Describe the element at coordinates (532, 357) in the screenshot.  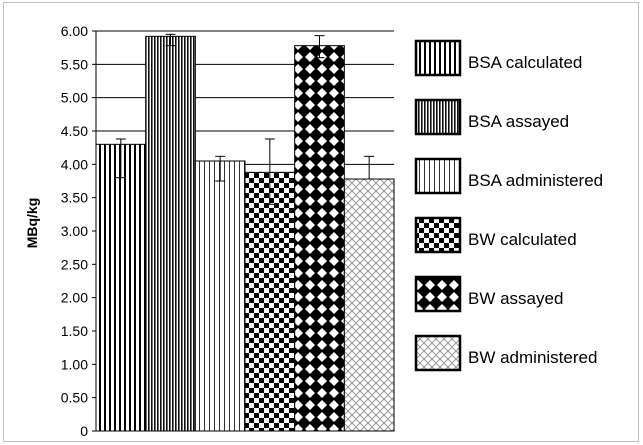
I see `legend-label: BW administered` at that location.